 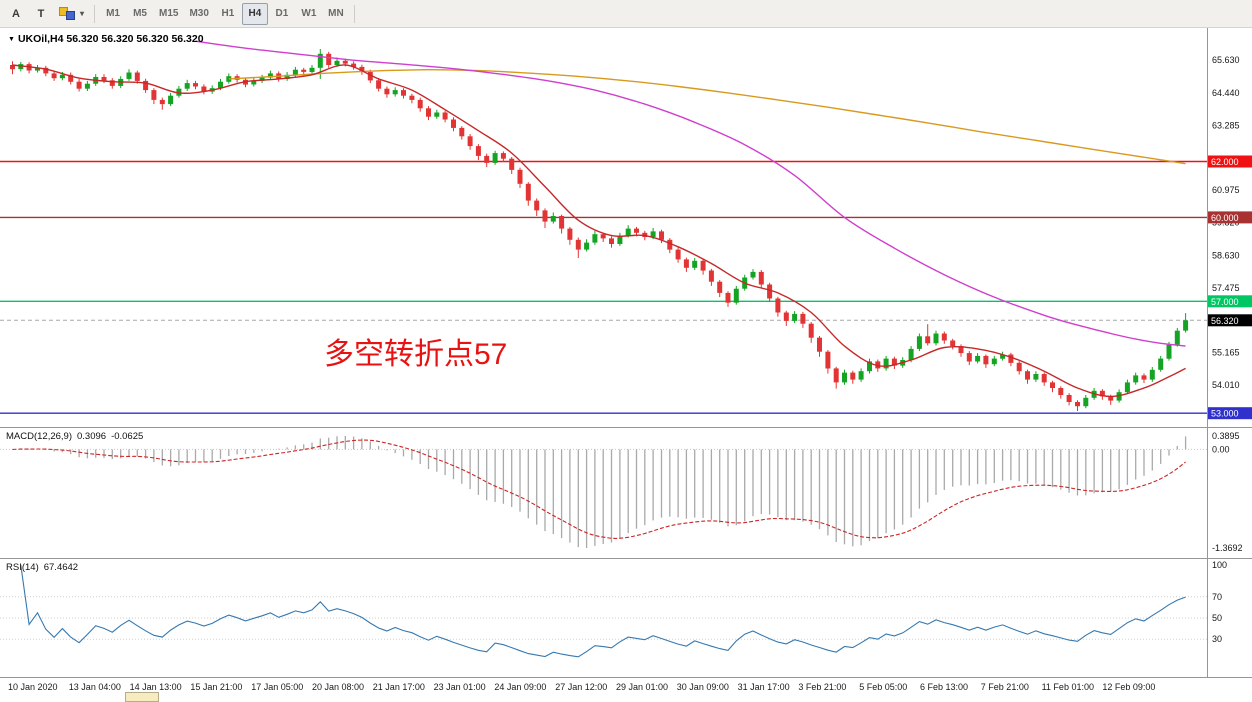 I want to click on svg-text: 54.010, so click(x=1226, y=385).